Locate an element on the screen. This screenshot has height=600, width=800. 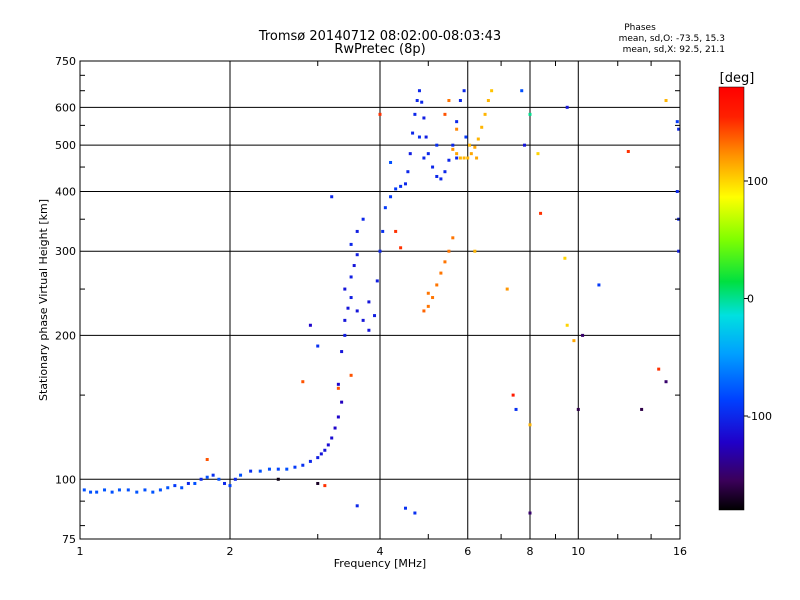
y-tick-label: 100 is located at coordinates (65, 479).